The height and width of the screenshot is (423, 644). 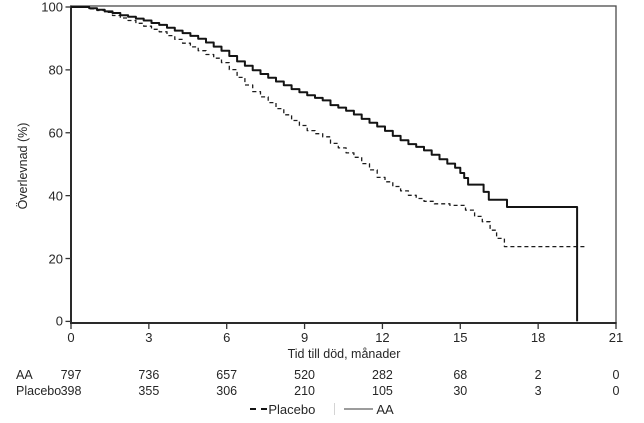 What do you see at coordinates (39, 391) in the screenshot?
I see `risk-row-label-placebo: Placebo` at bounding box center [39, 391].